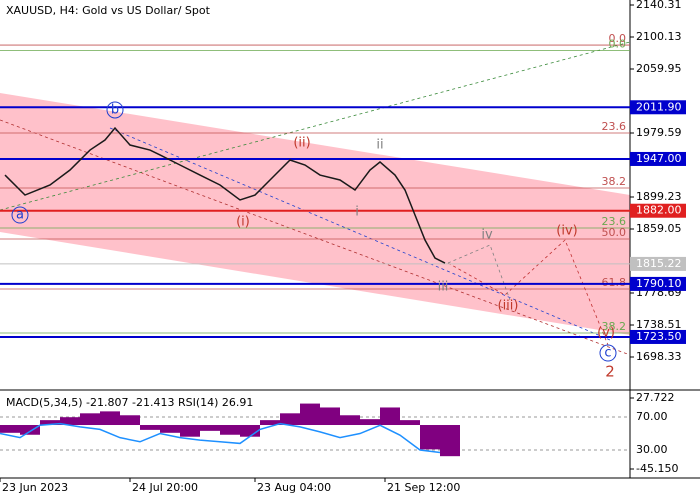  Describe the element at coordinates (294, 487) in the screenshot. I see `x-tick-label: 23 Aug 04:00` at that location.